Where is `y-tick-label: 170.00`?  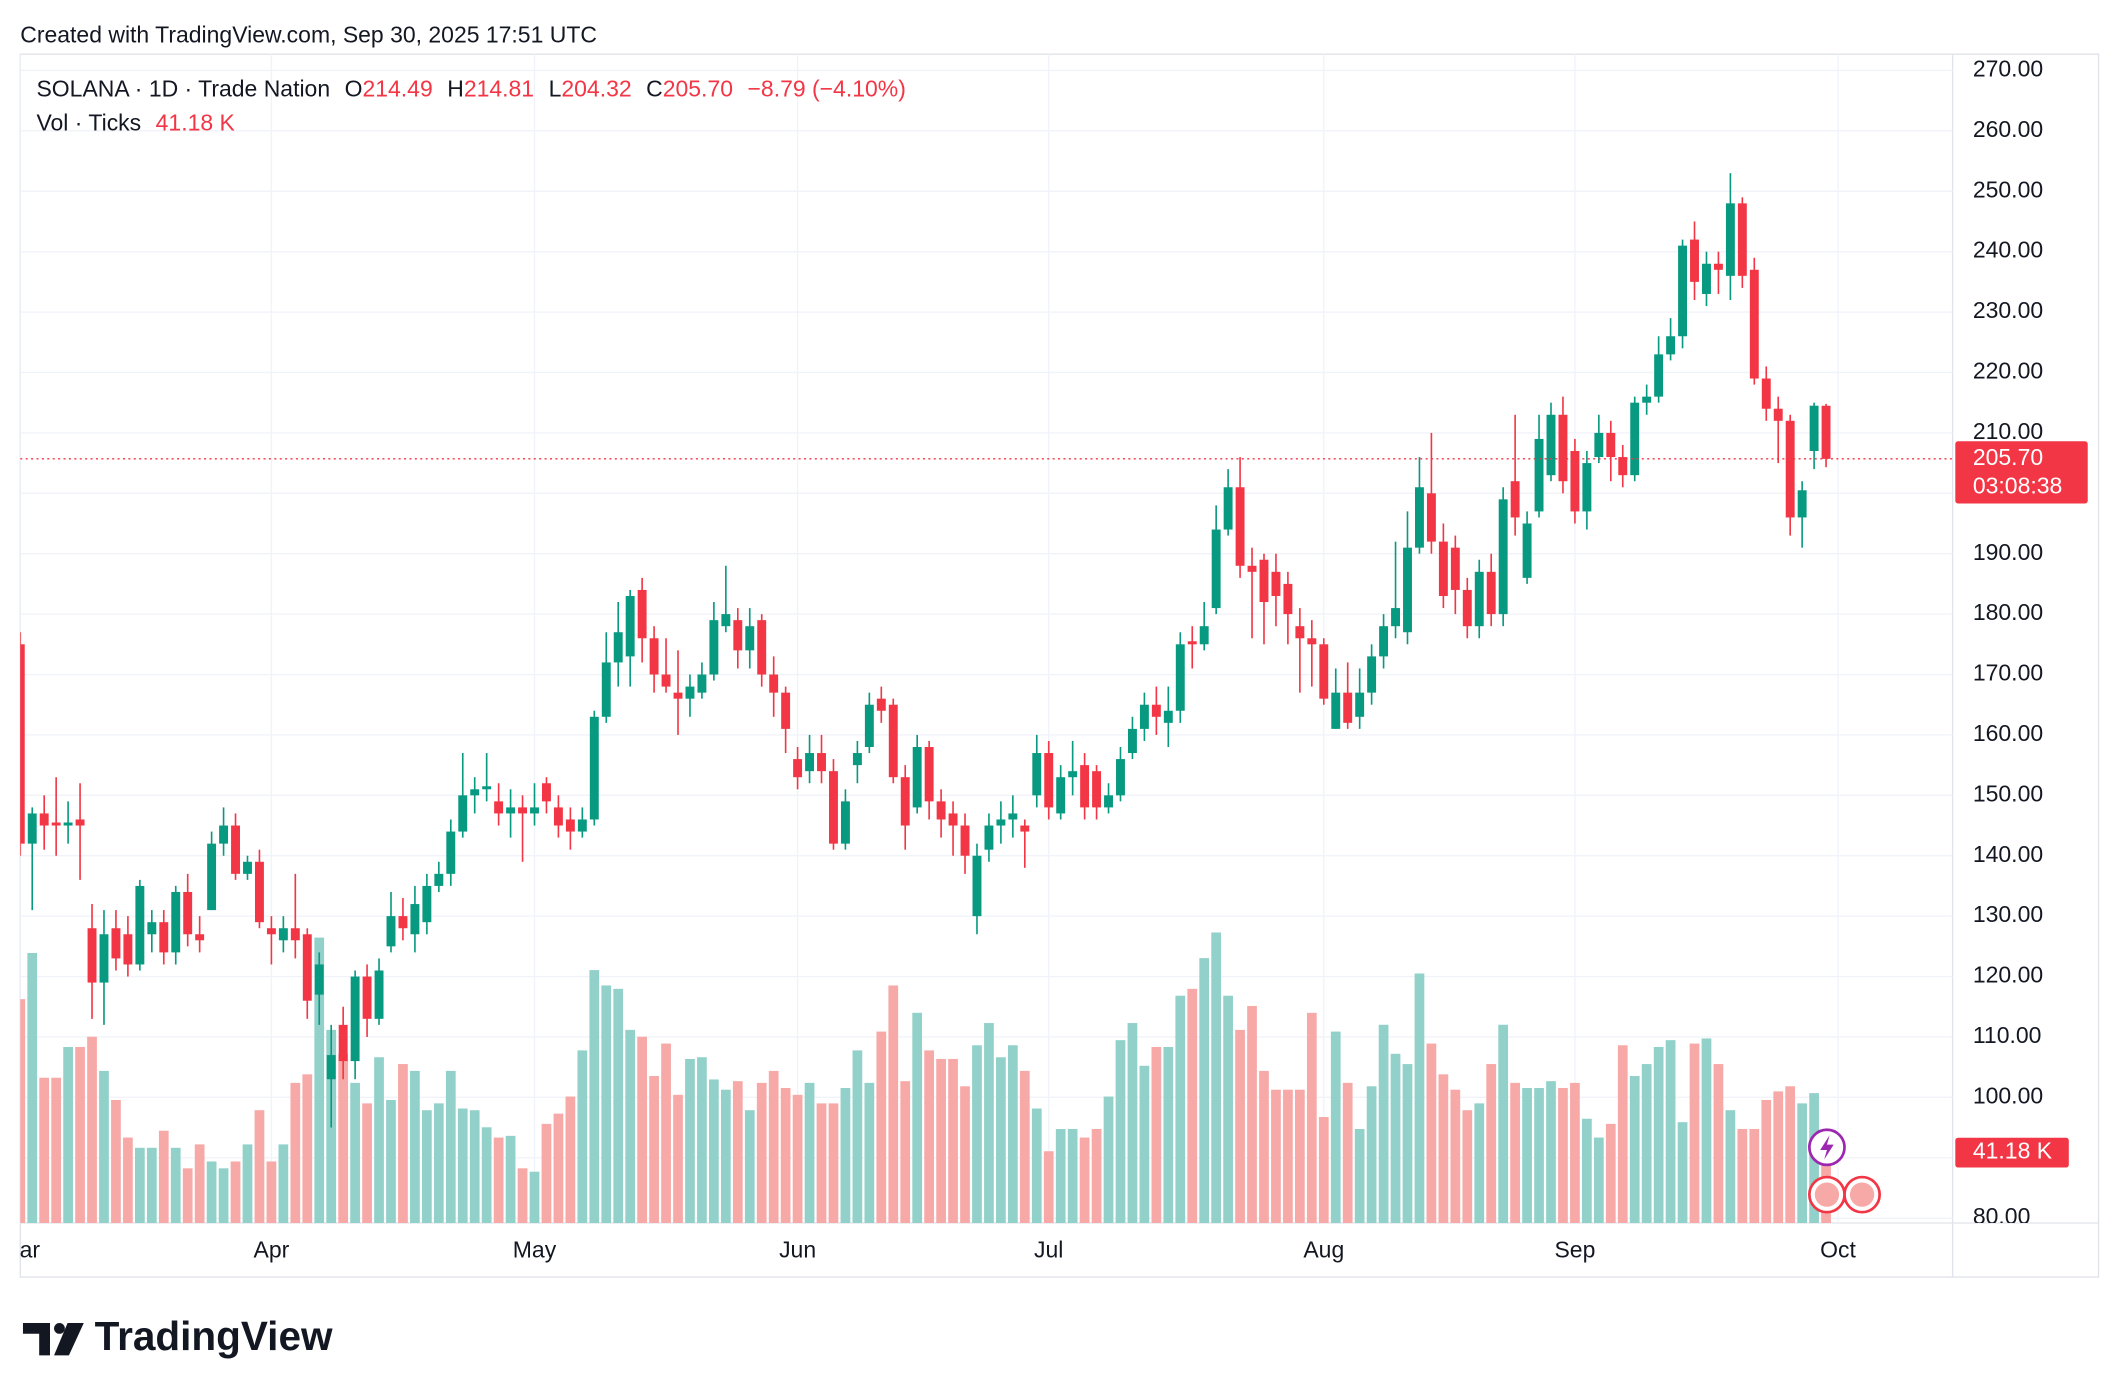
y-tick-label: 170.00 is located at coordinates (2008, 673).